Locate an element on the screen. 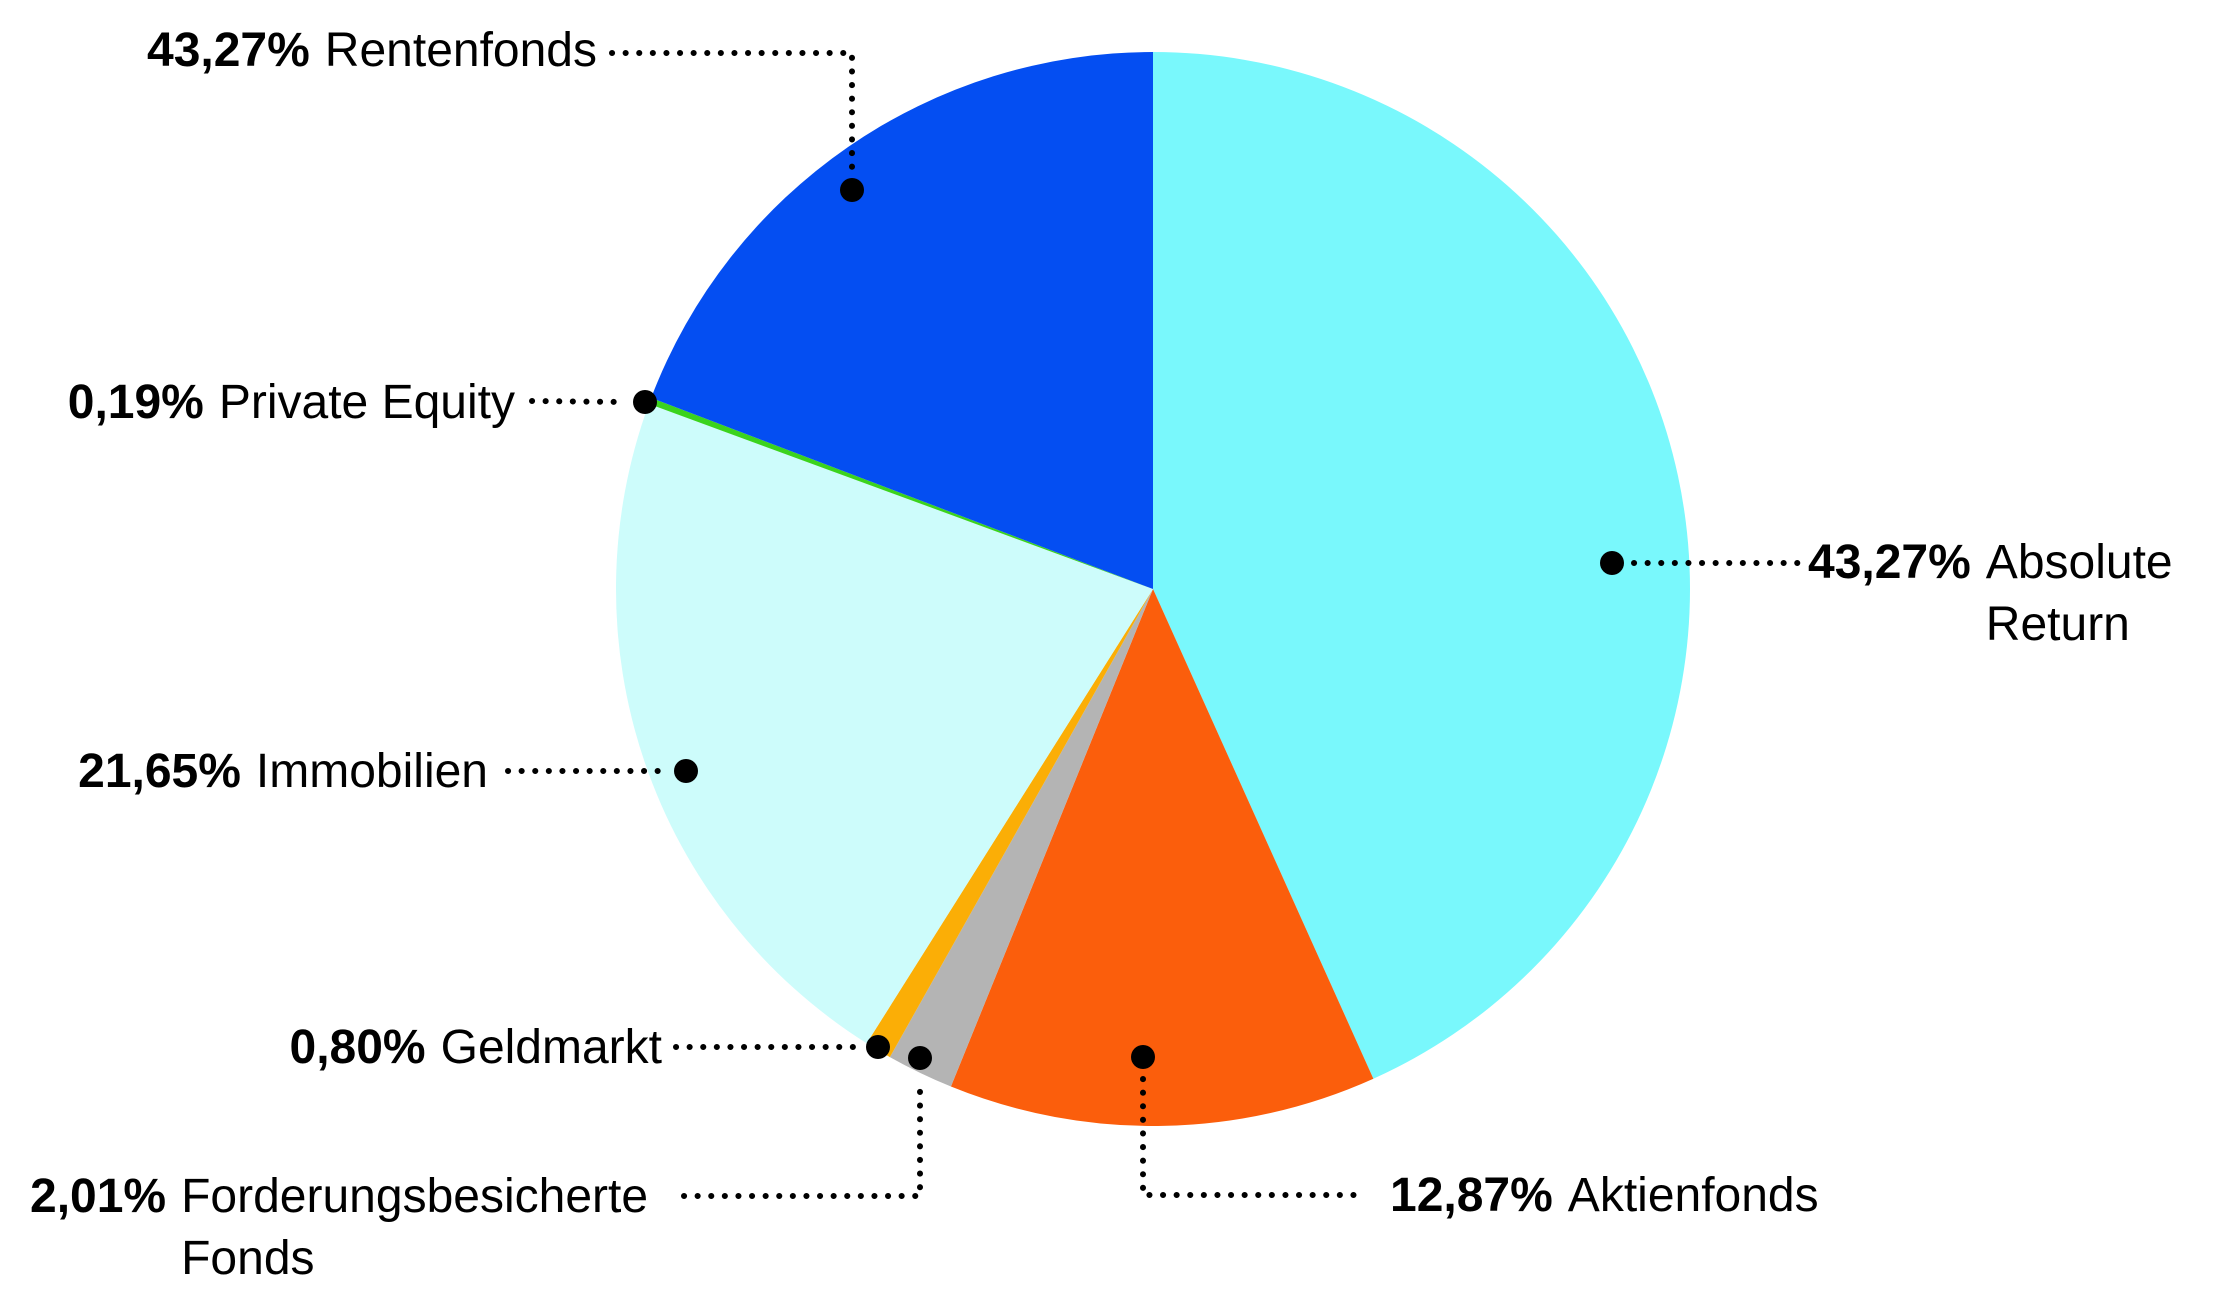 The image size is (2213, 1292). slice-forderungsbesicherte-fonds is located at coordinates (1021, 838).